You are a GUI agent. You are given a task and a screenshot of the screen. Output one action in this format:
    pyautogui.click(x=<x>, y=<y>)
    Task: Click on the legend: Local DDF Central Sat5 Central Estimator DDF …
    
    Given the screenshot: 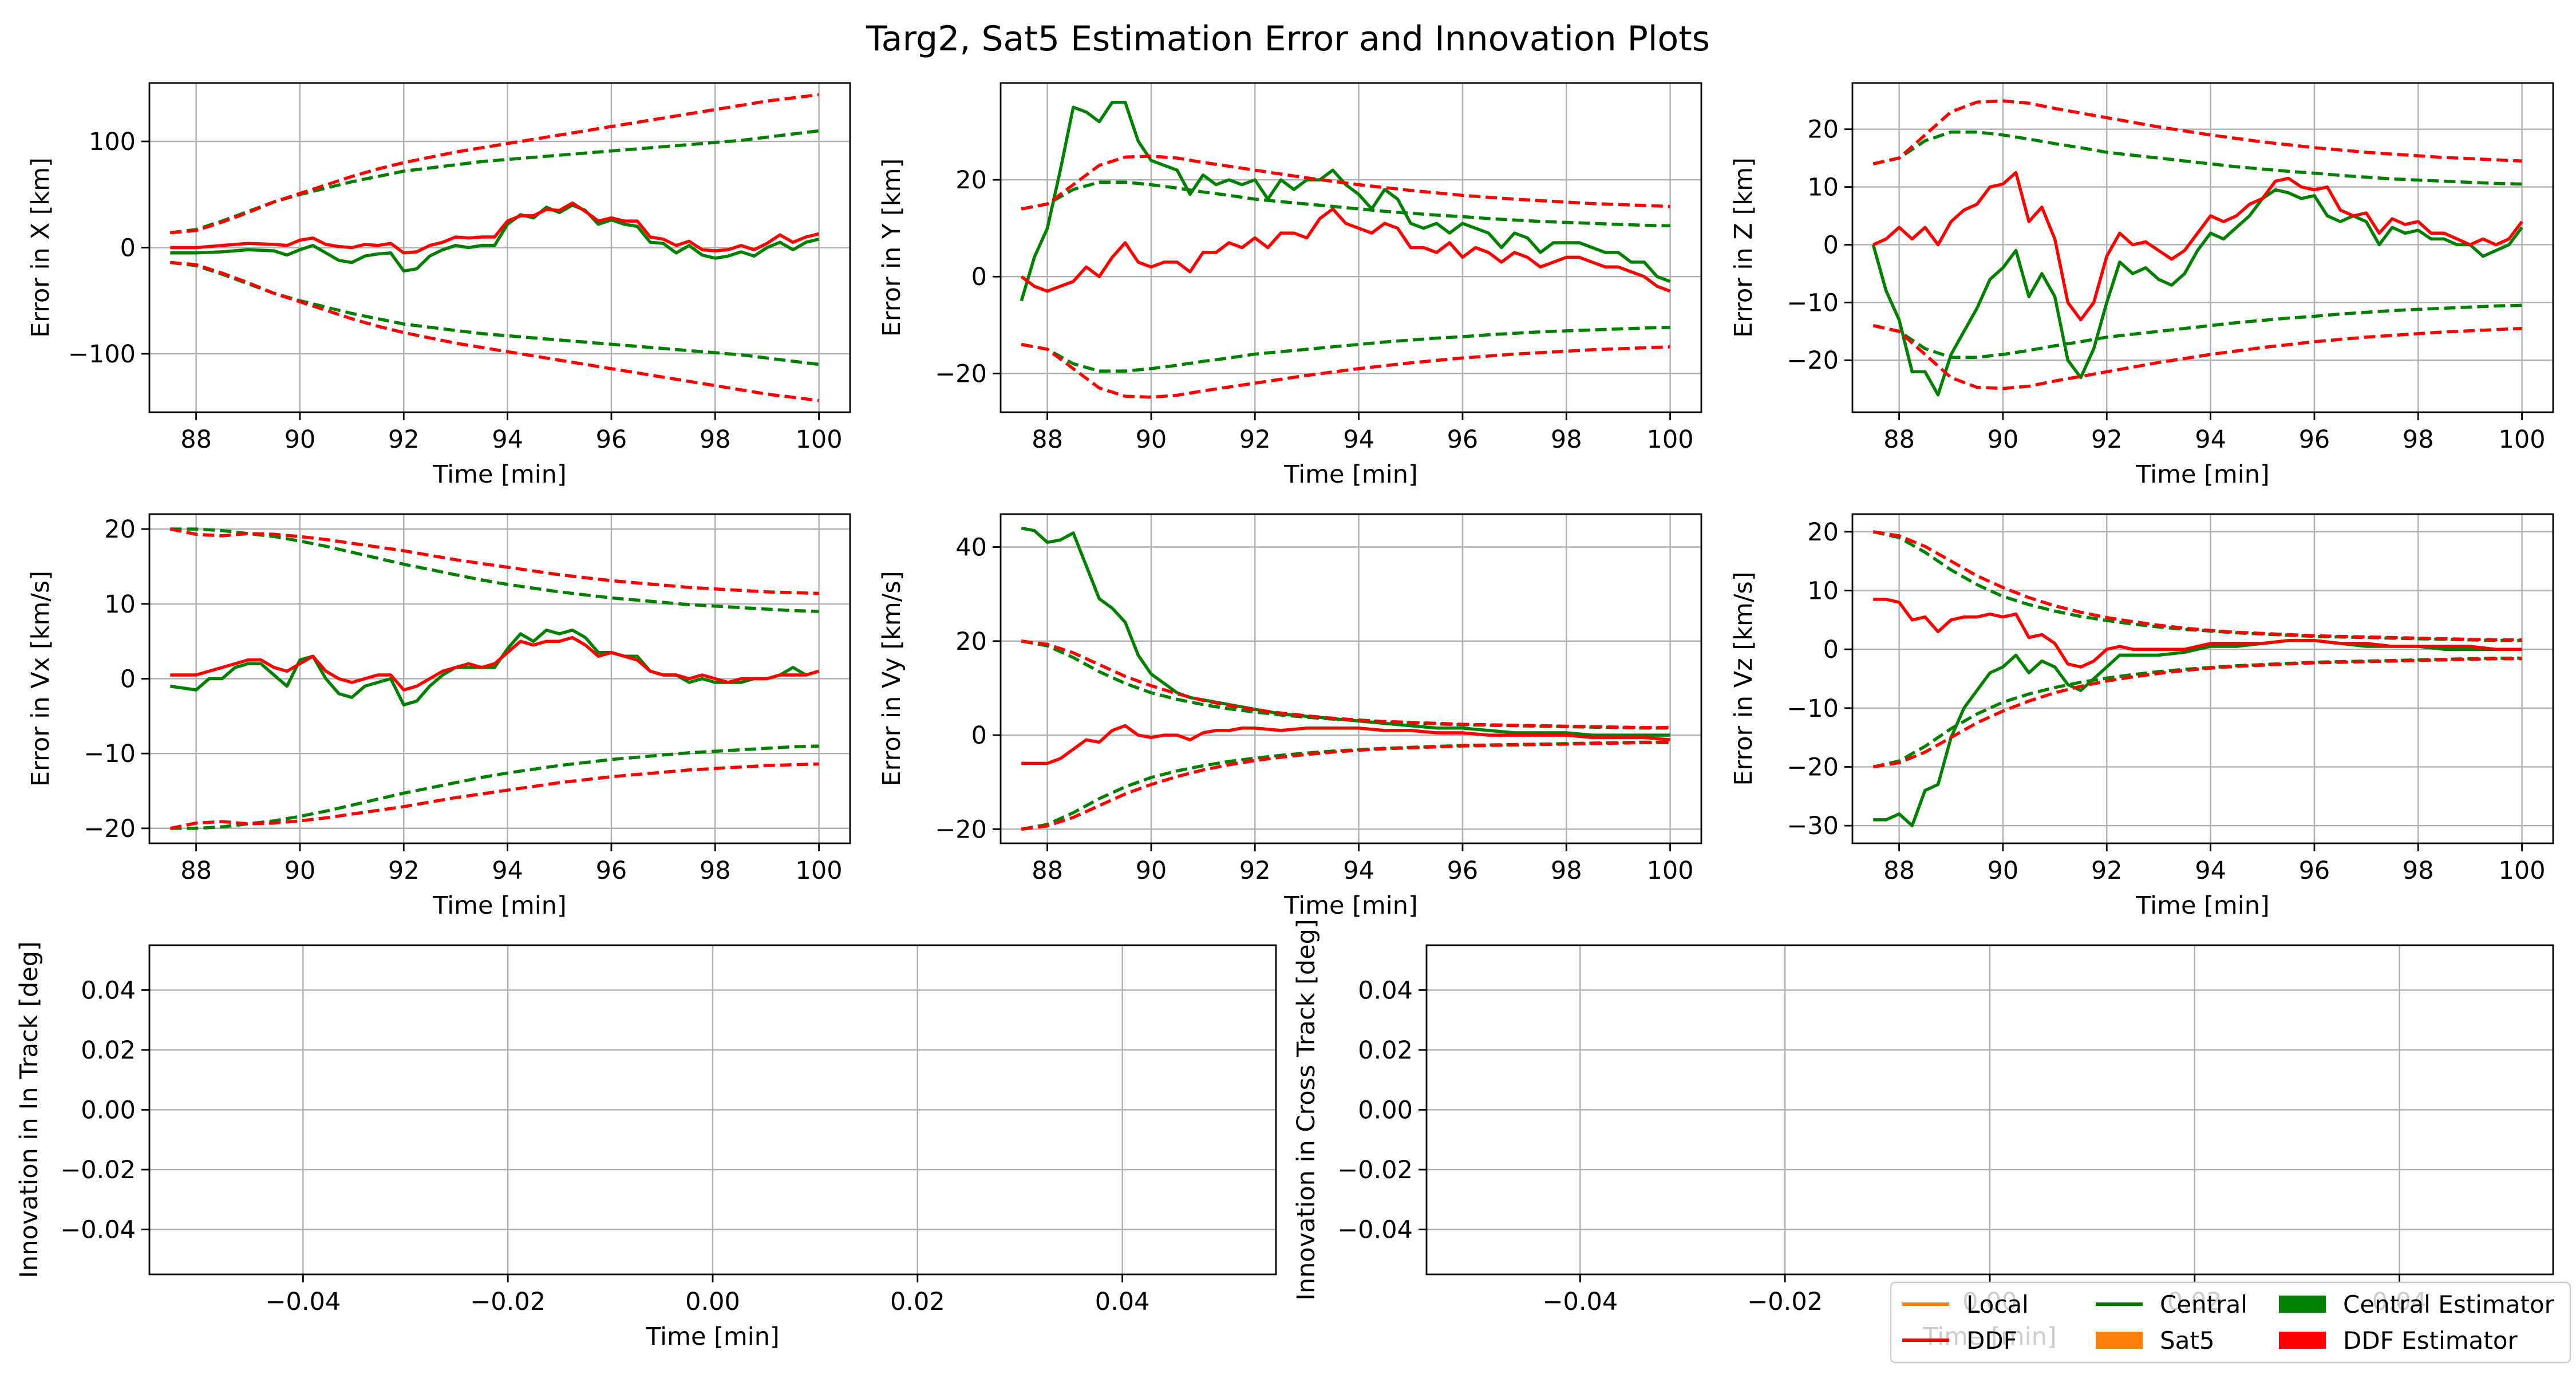 What is the action you would take?
    pyautogui.click(x=2230, y=1322)
    